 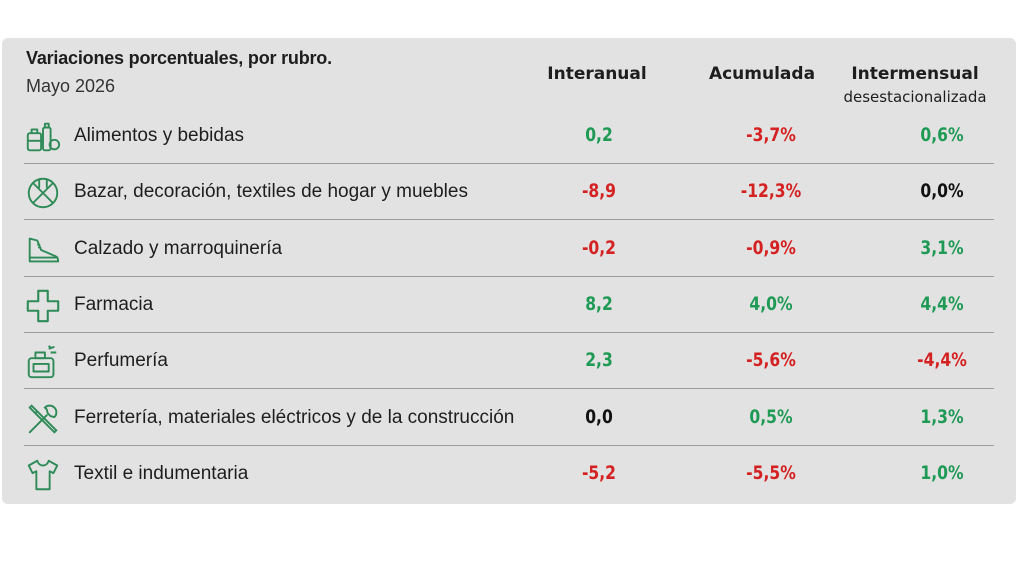 I want to click on cell-intermensual: 3,1%, so click(x=942, y=247).